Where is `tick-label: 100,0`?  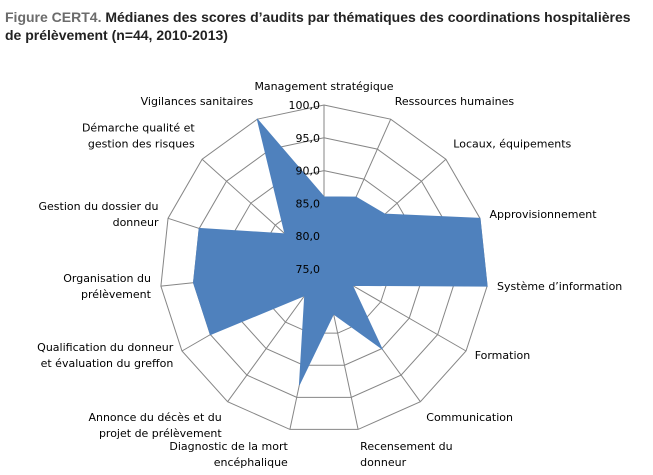
tick-label: 100,0 is located at coordinates (305, 105).